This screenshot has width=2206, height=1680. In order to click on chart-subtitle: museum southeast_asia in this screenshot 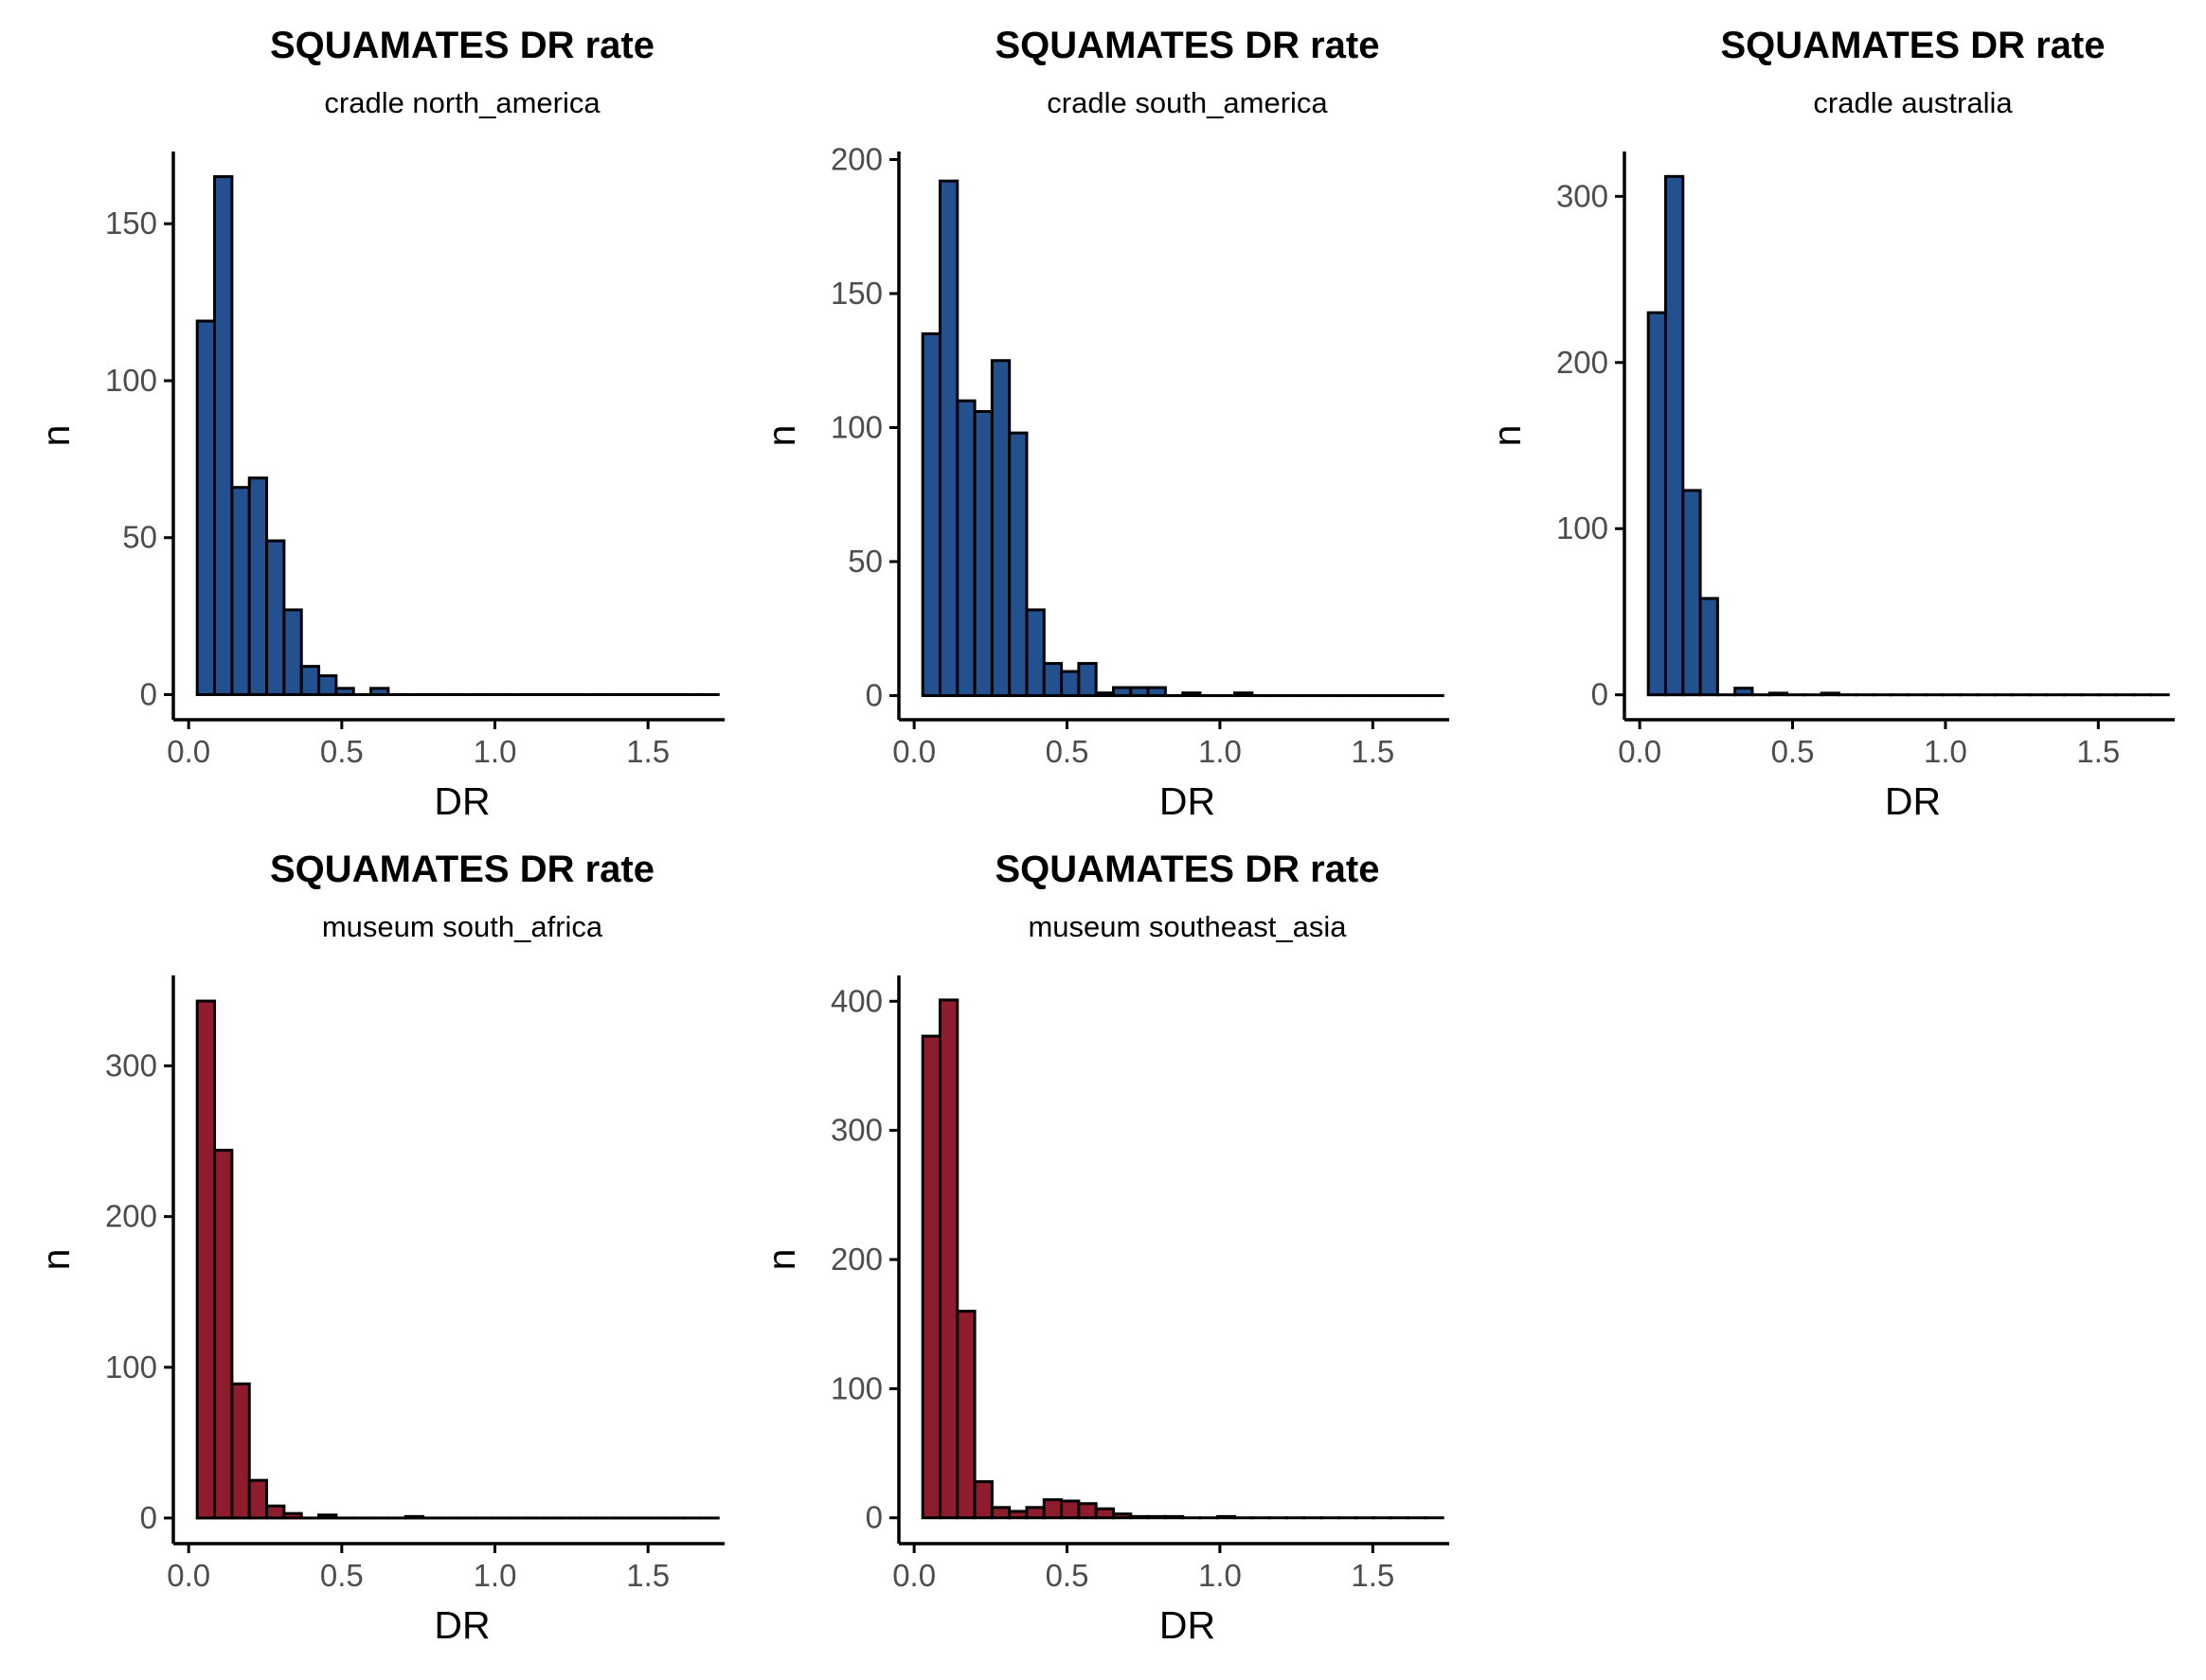, I will do `click(1187, 927)`.